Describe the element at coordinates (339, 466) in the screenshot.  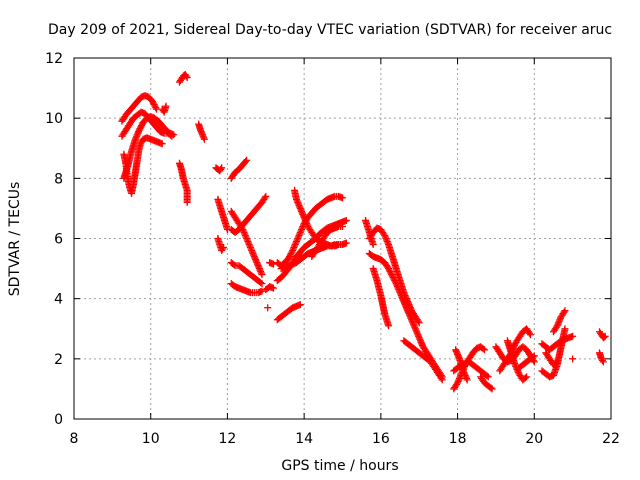
I see `x-axis-label: GPS time / hours` at that location.